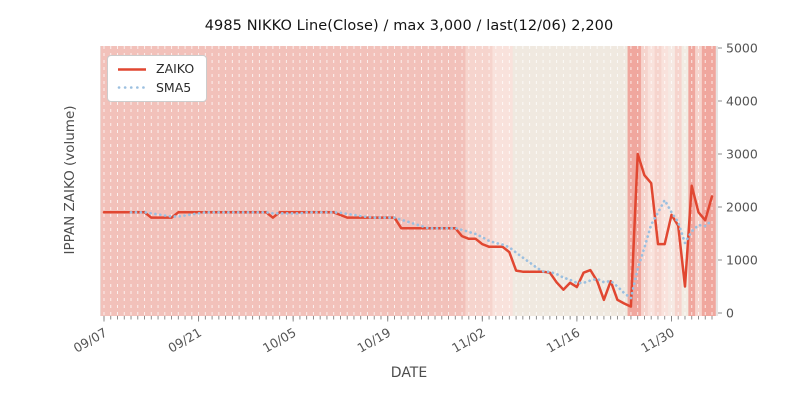 The width and height of the screenshot is (800, 400). I want to click on y-tick-label: 4000, so click(742, 101).